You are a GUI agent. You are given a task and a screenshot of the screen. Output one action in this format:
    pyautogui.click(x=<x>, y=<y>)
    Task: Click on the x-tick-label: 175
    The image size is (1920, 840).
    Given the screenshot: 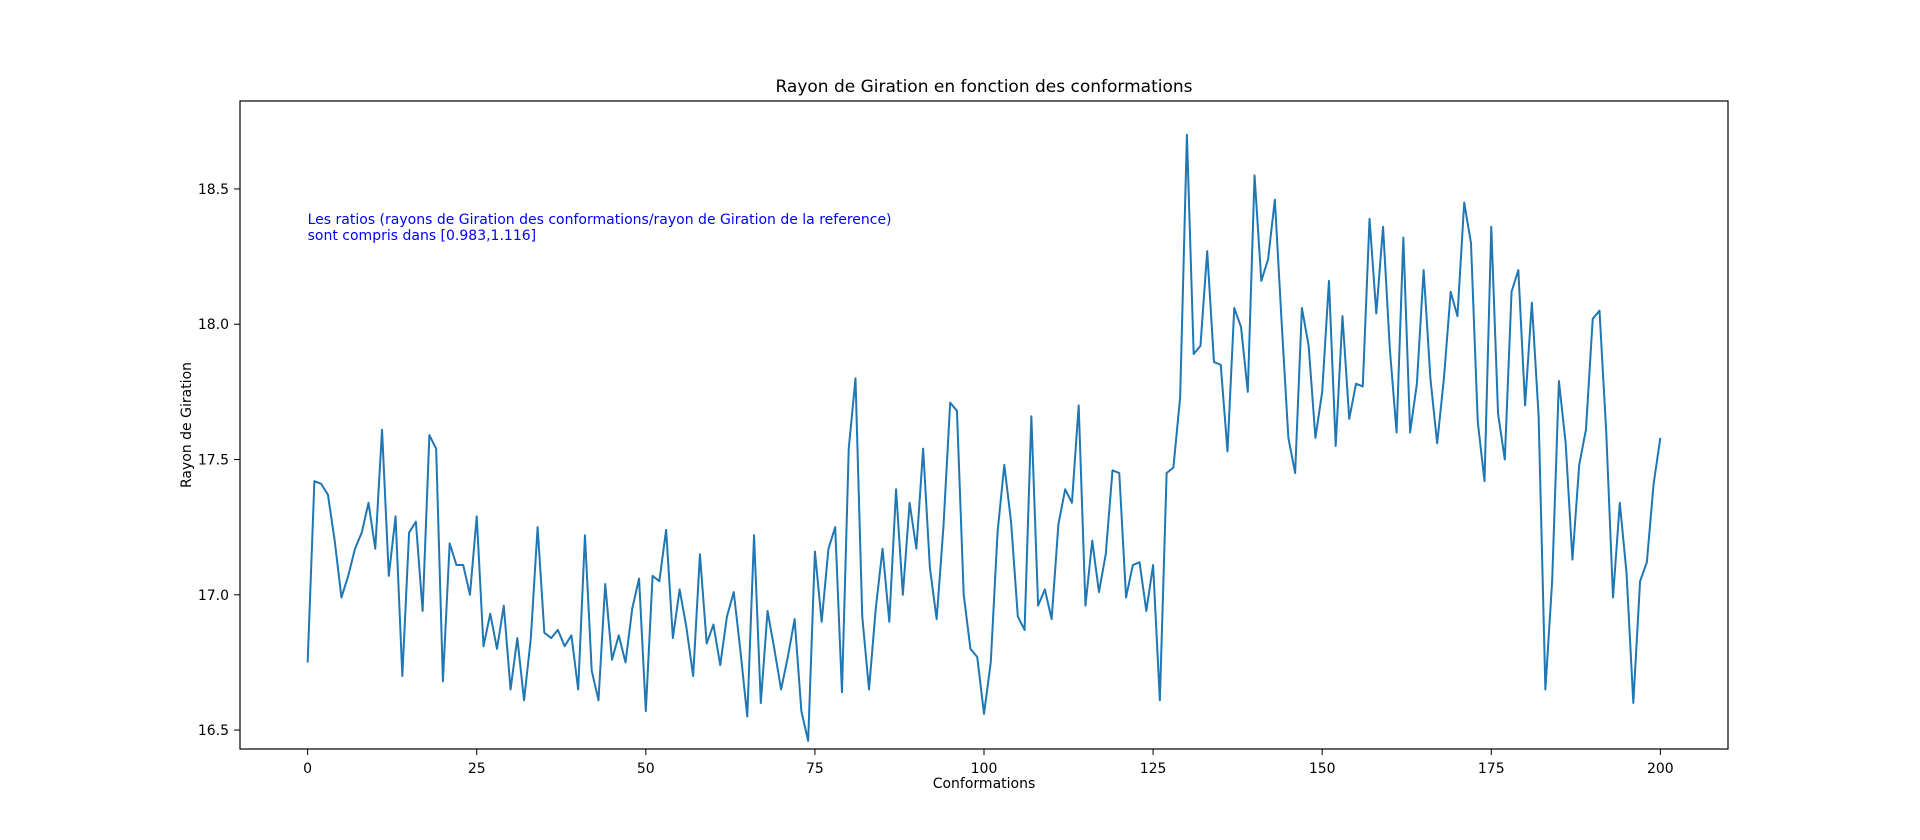 What is the action you would take?
    pyautogui.click(x=1491, y=769)
    